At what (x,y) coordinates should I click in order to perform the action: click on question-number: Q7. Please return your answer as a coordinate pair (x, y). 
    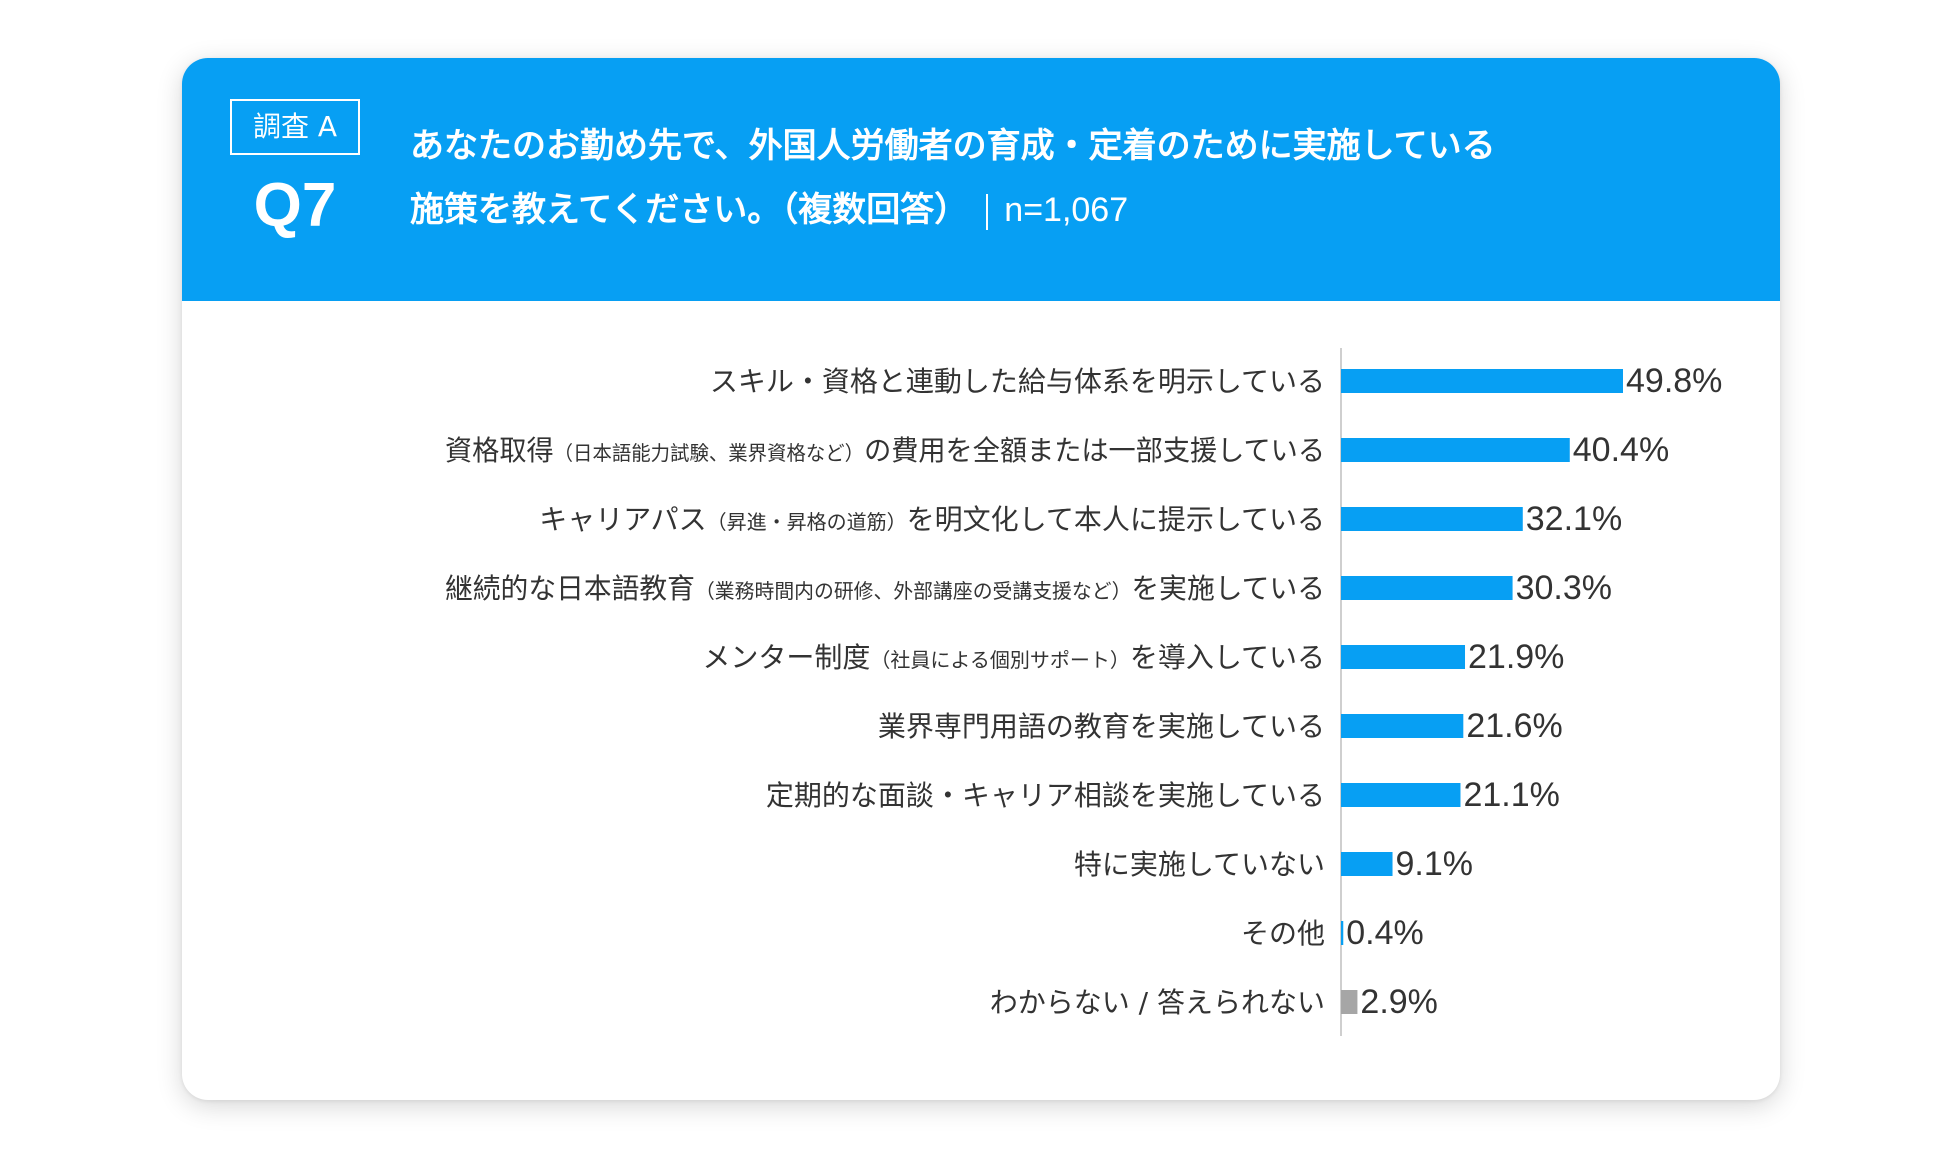
    Looking at the image, I should click on (295, 205).